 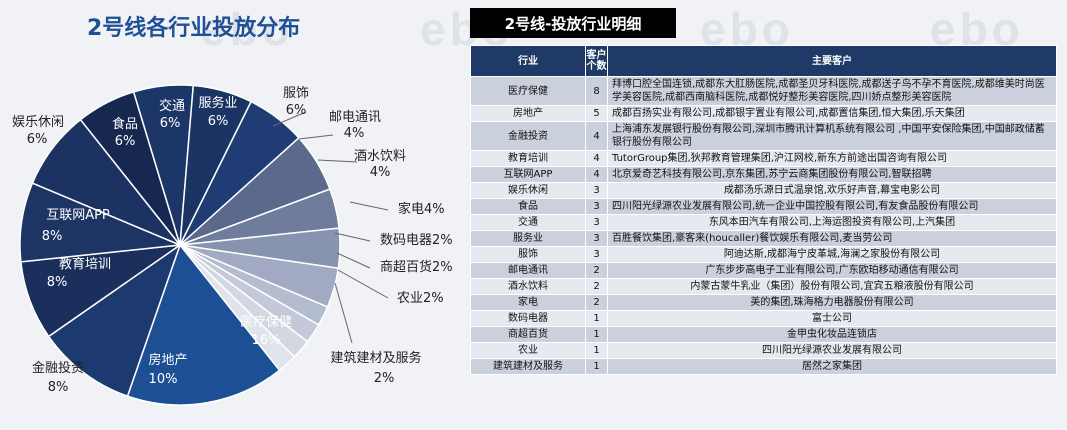 What do you see at coordinates (167, 360) in the screenshot?
I see `pie-slice-label: 房地产` at bounding box center [167, 360].